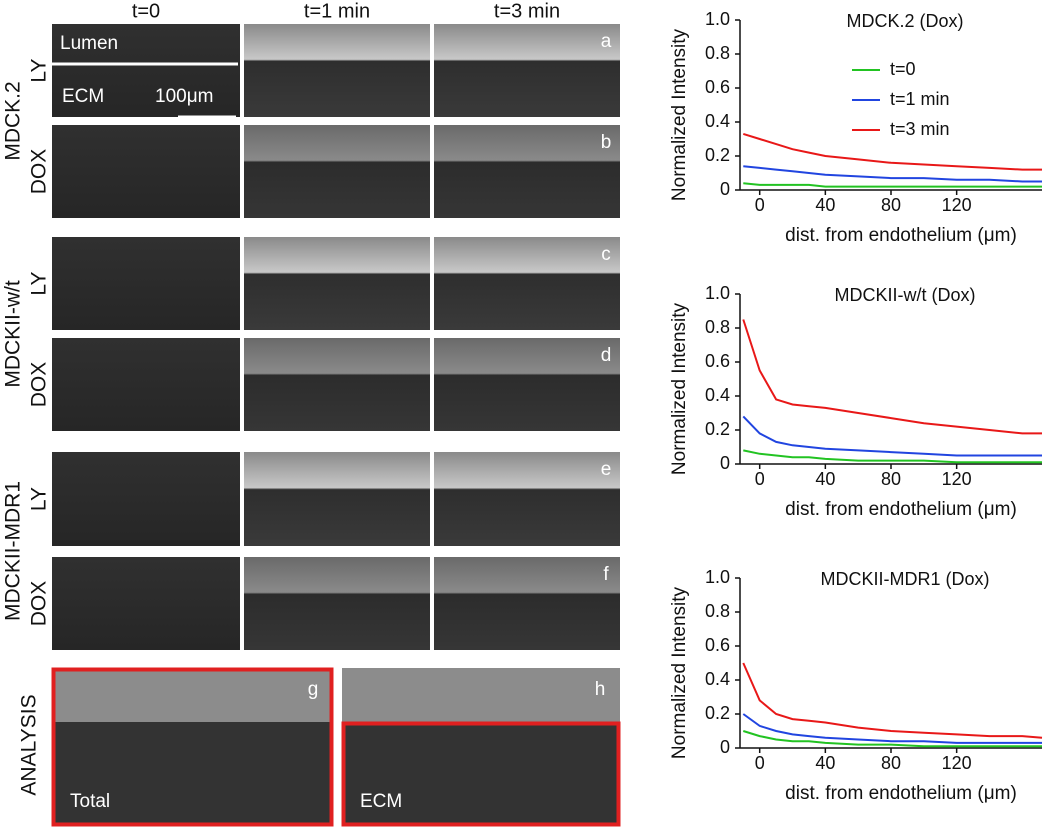  Describe the element at coordinates (90, 801) in the screenshot. I see `panel-label: Total` at that location.